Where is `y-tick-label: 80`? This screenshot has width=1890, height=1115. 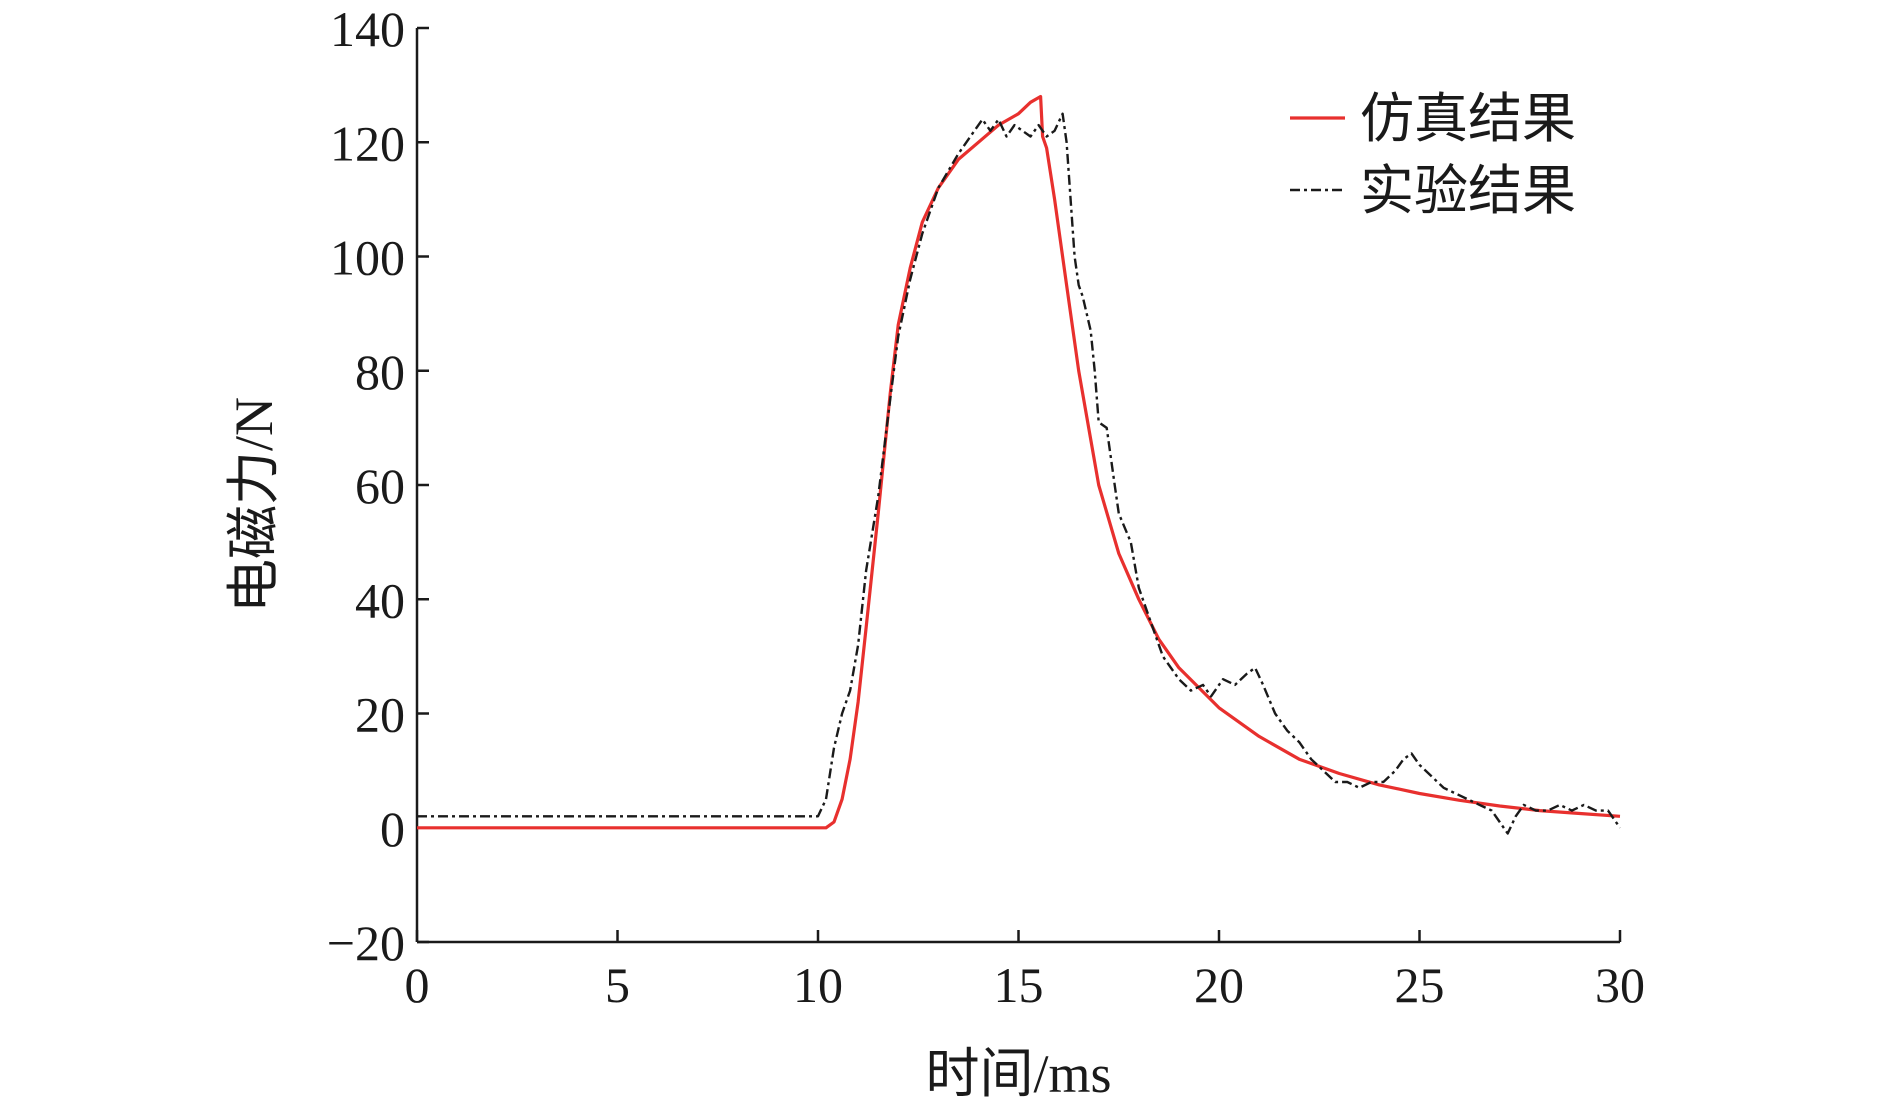 y-tick-label: 80 is located at coordinates (380, 372).